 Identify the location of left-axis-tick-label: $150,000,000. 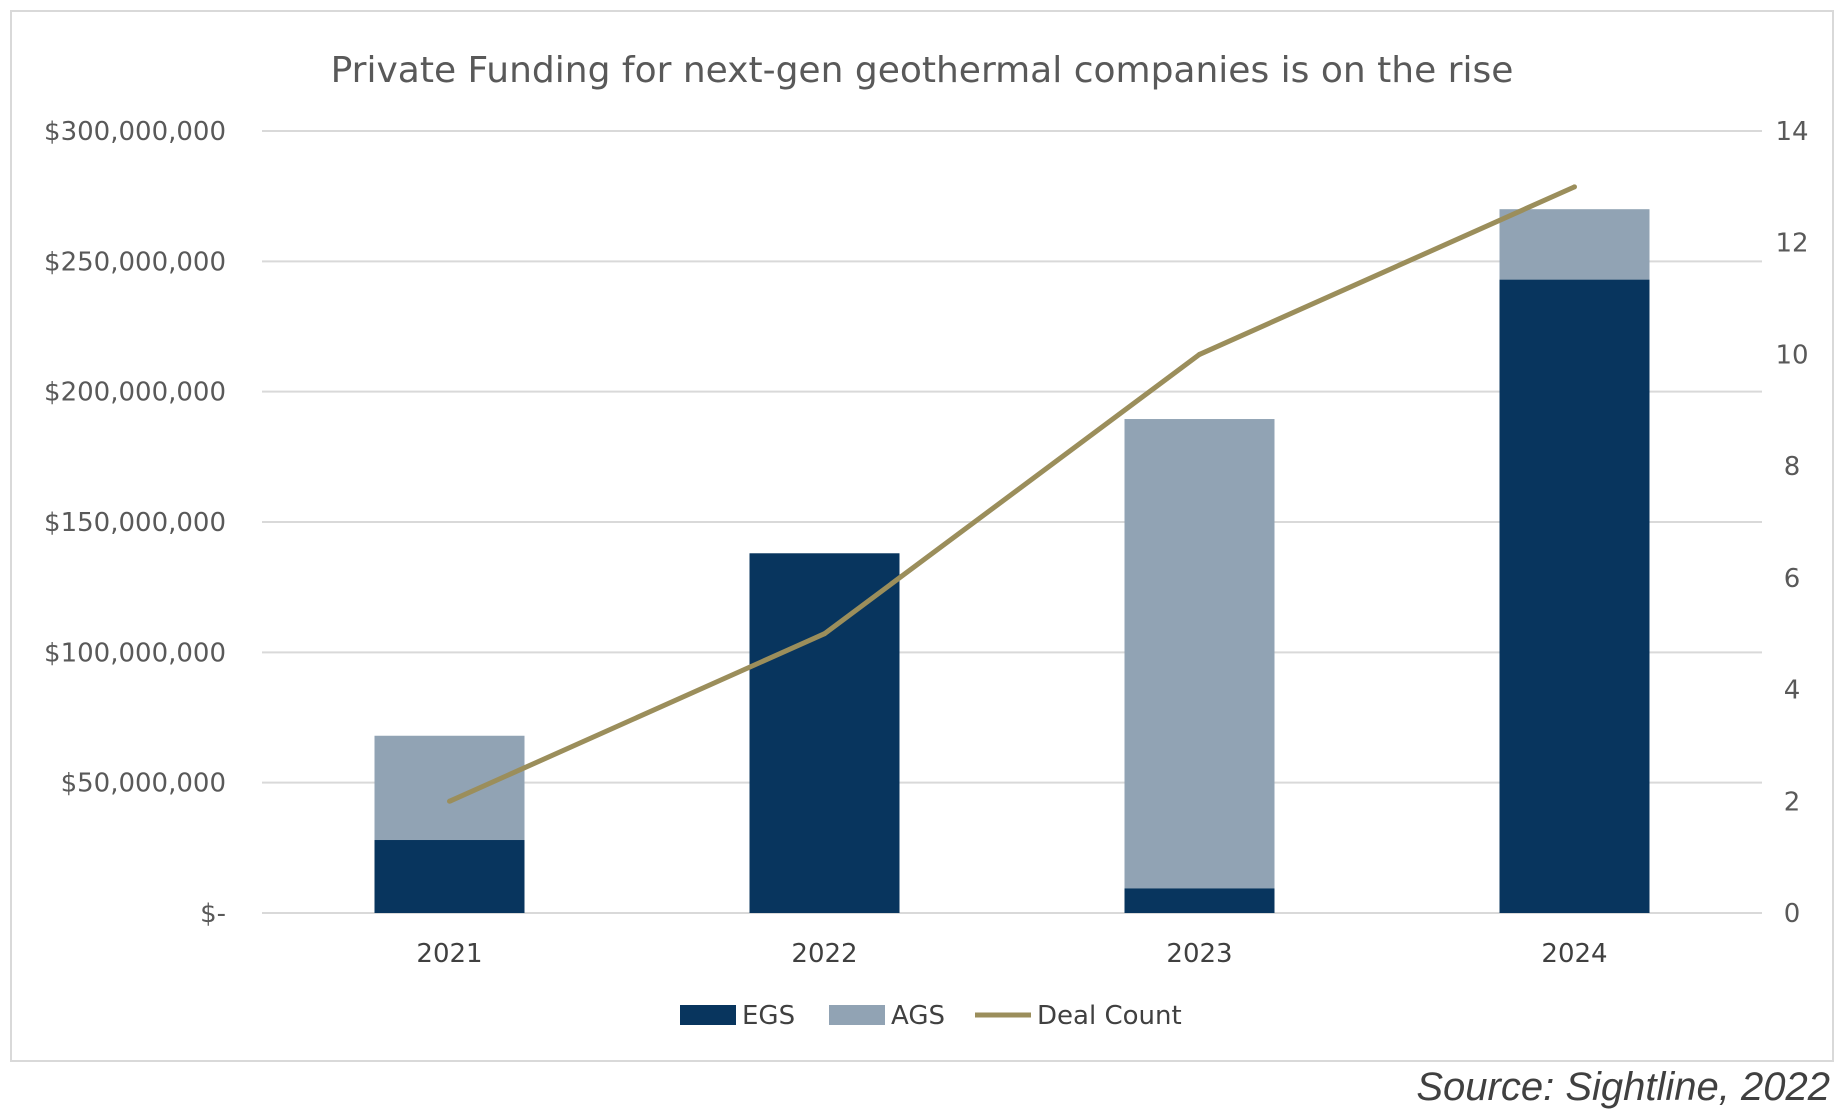
(135, 523).